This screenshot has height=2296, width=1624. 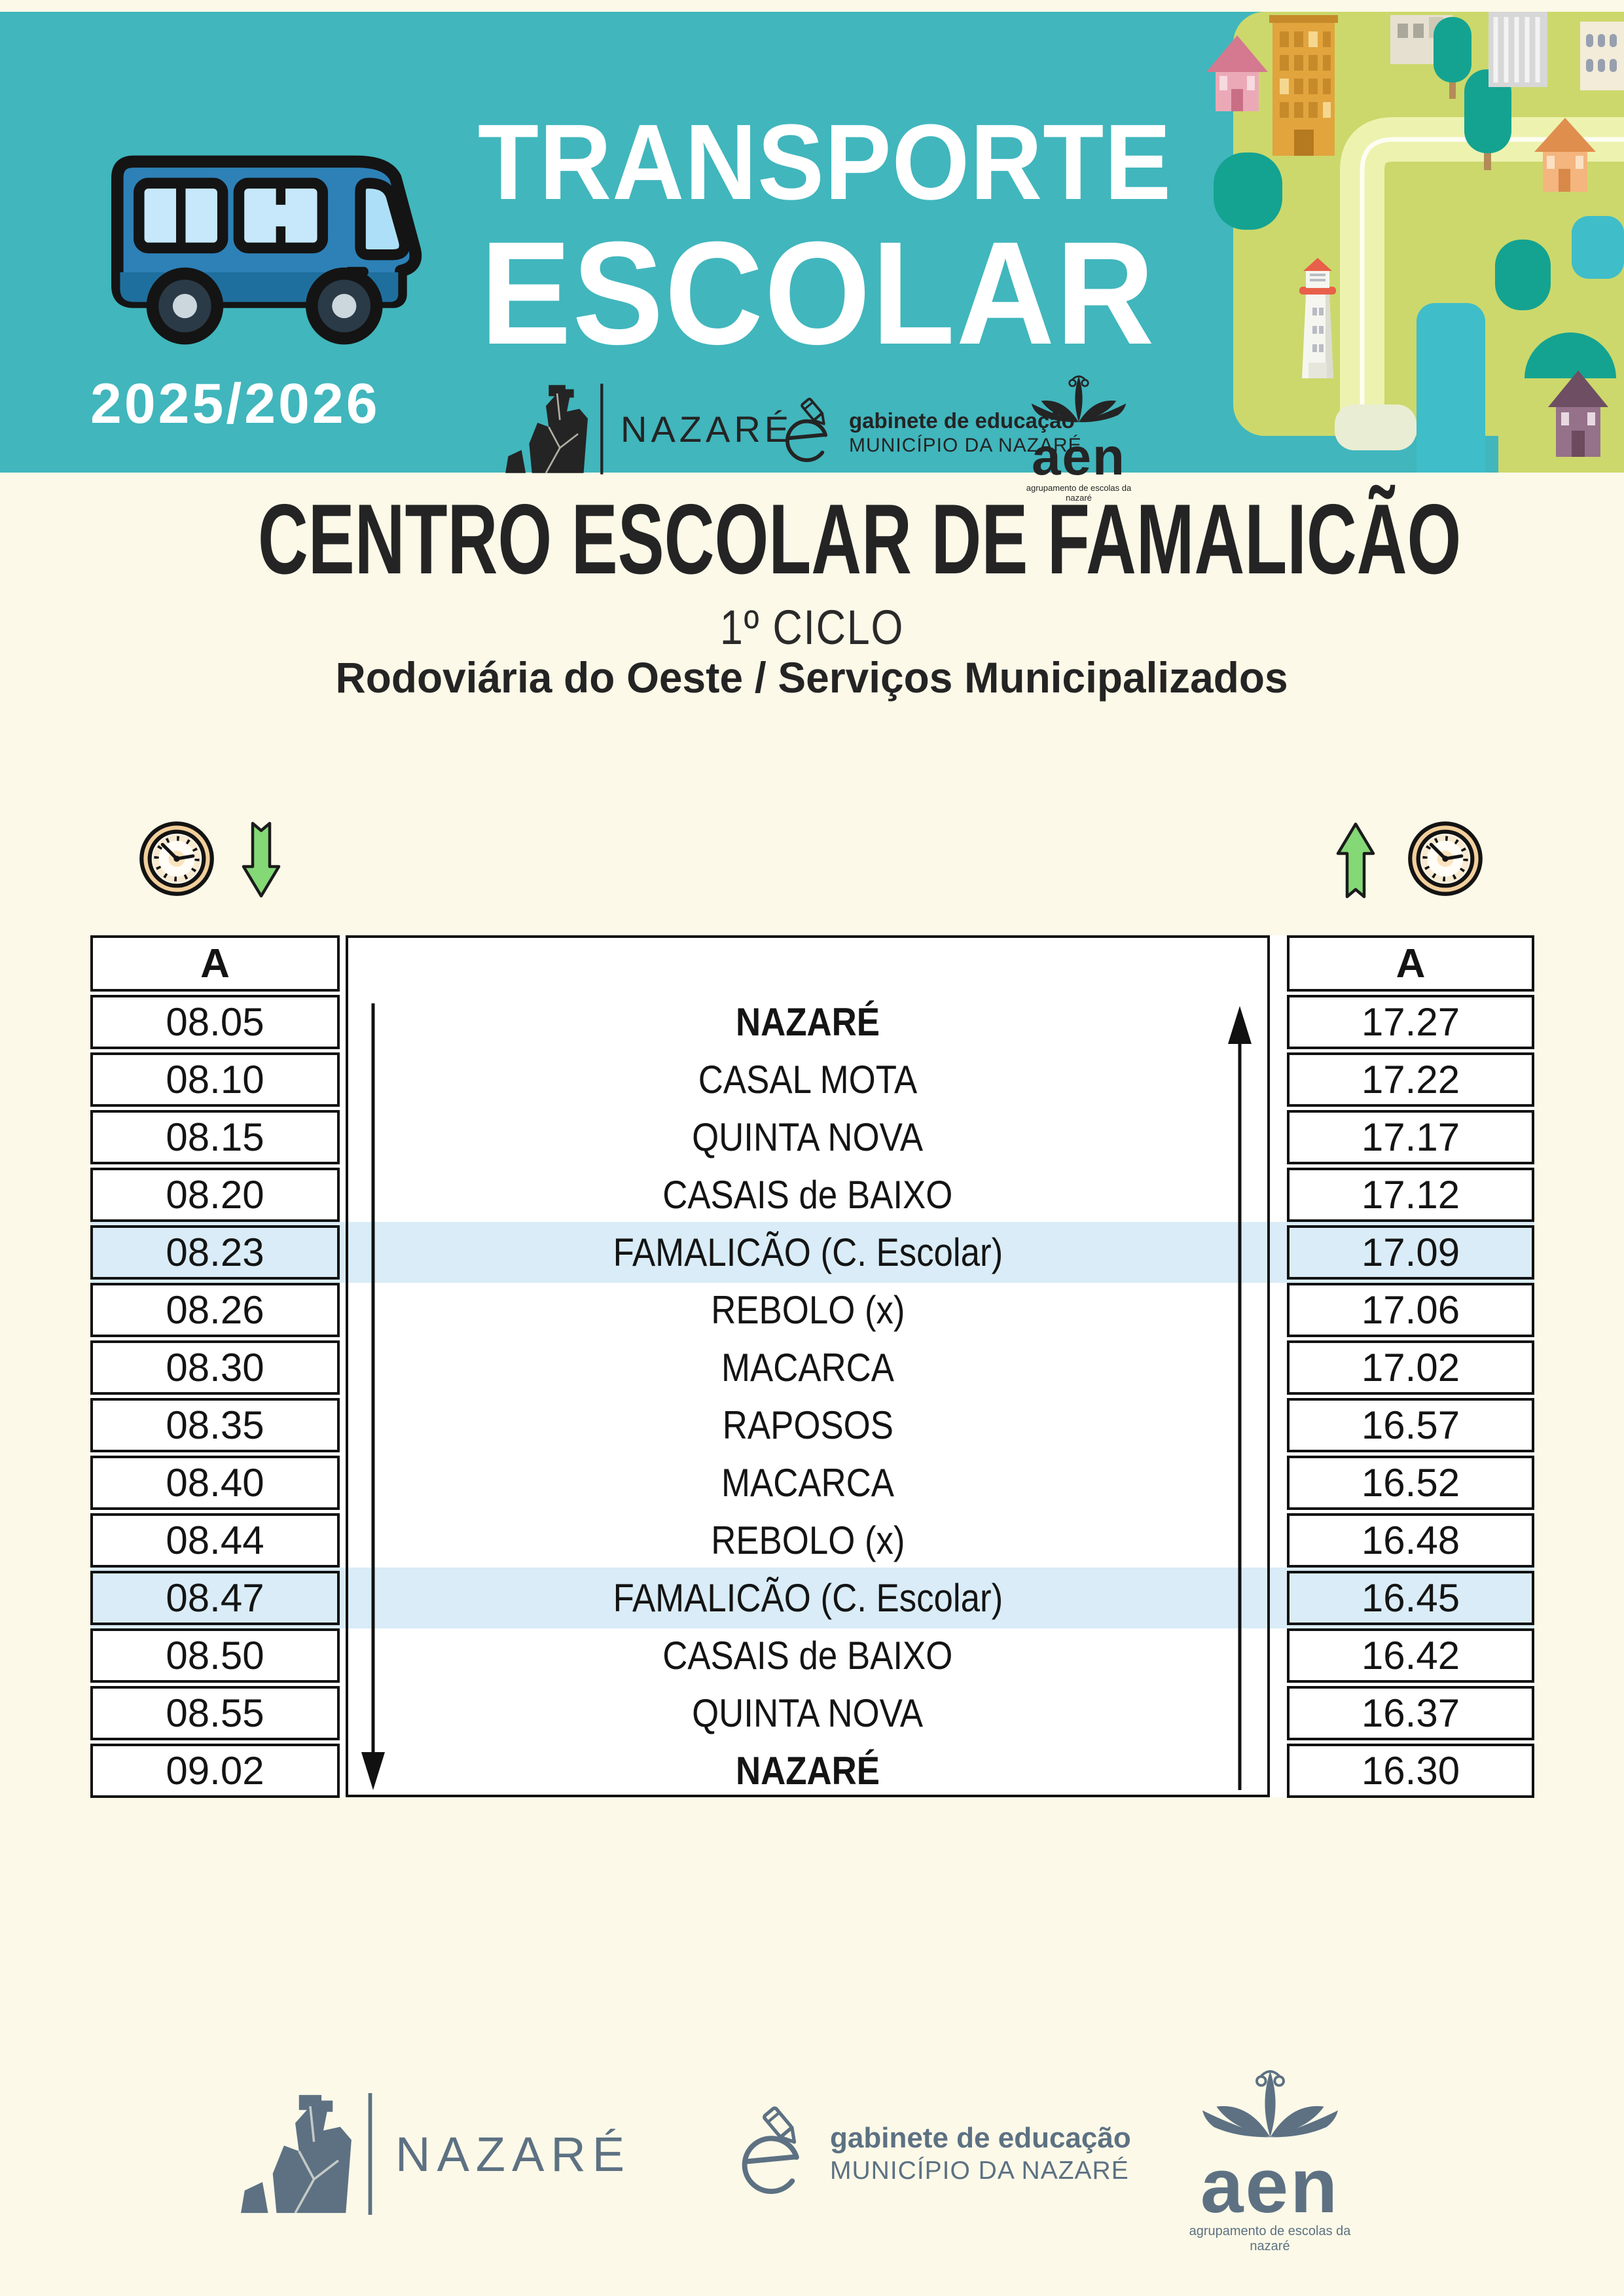 What do you see at coordinates (215, 1137) in the screenshot?
I see `morning-time-cell: 08.15` at bounding box center [215, 1137].